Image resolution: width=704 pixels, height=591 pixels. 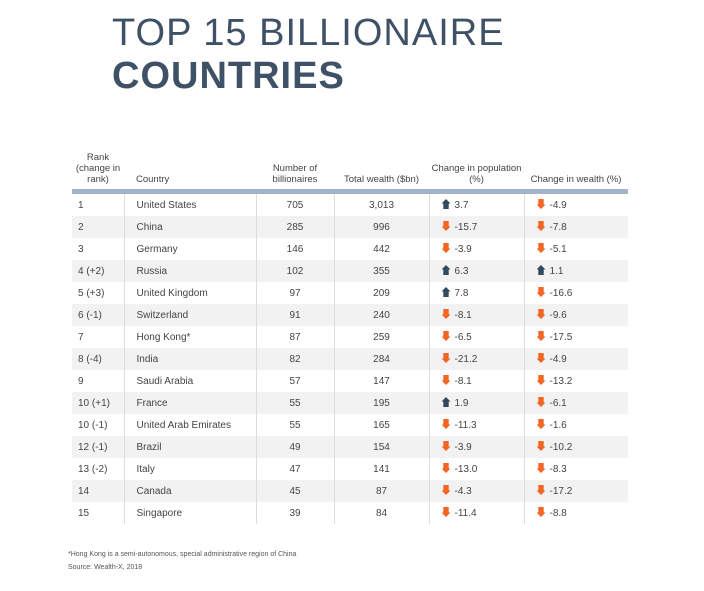 What do you see at coordinates (476, 491) in the screenshot?
I see `cell-pop-change: -4.3` at bounding box center [476, 491].